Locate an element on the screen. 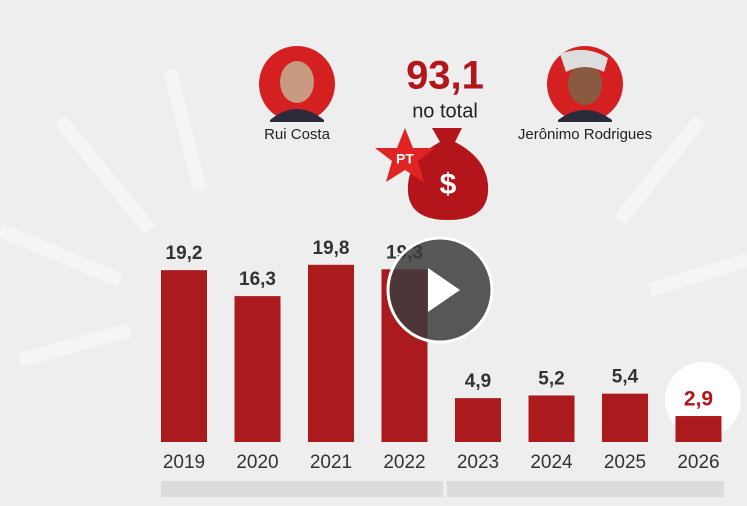 This screenshot has height=506, width=747. x-tick-label: 2023 is located at coordinates (478, 462).